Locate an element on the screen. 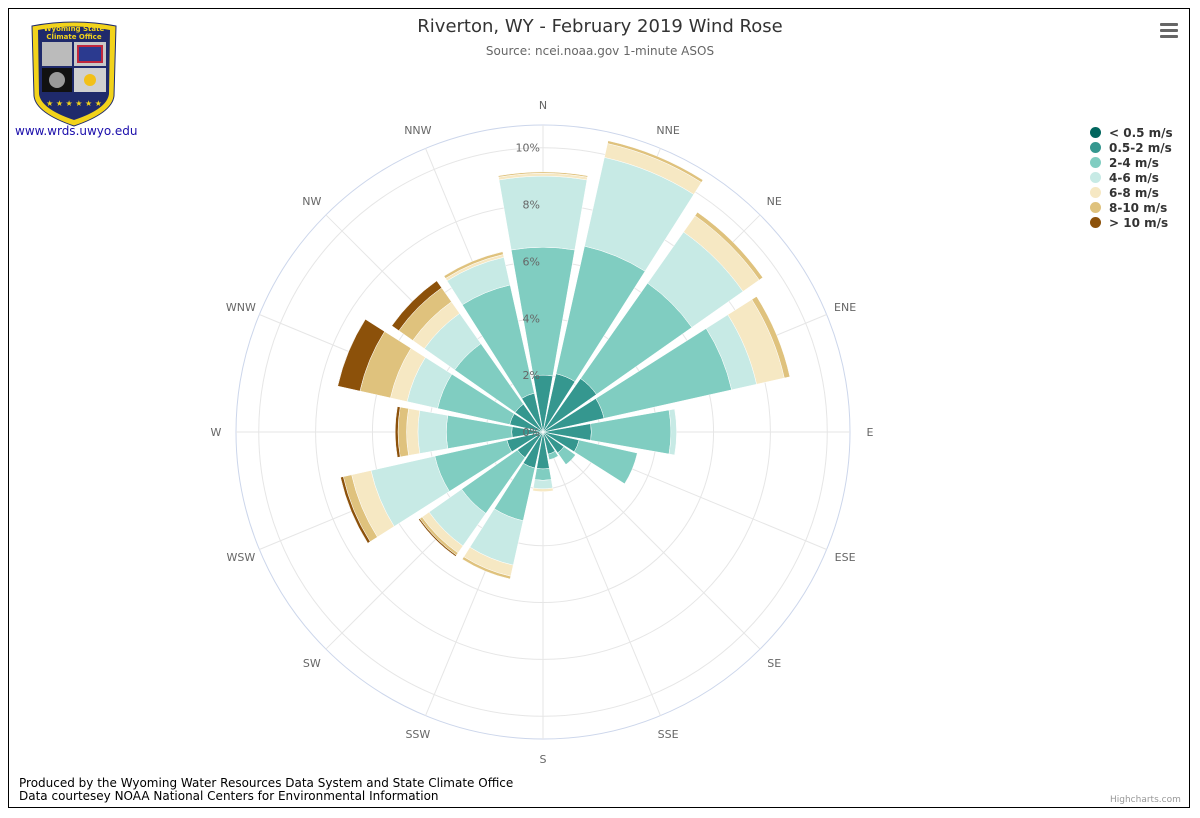  direction-label-ene: ENE is located at coordinates (845, 307).